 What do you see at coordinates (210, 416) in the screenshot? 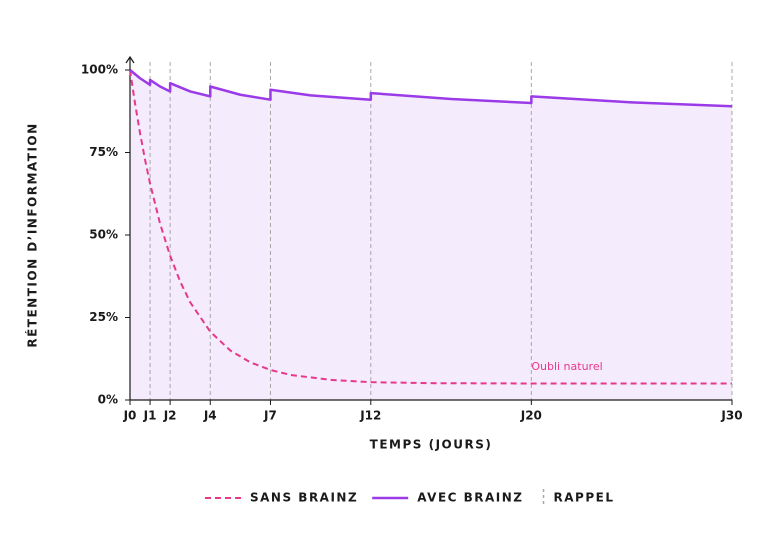
I see `x-tick-label: J4` at bounding box center [210, 416].